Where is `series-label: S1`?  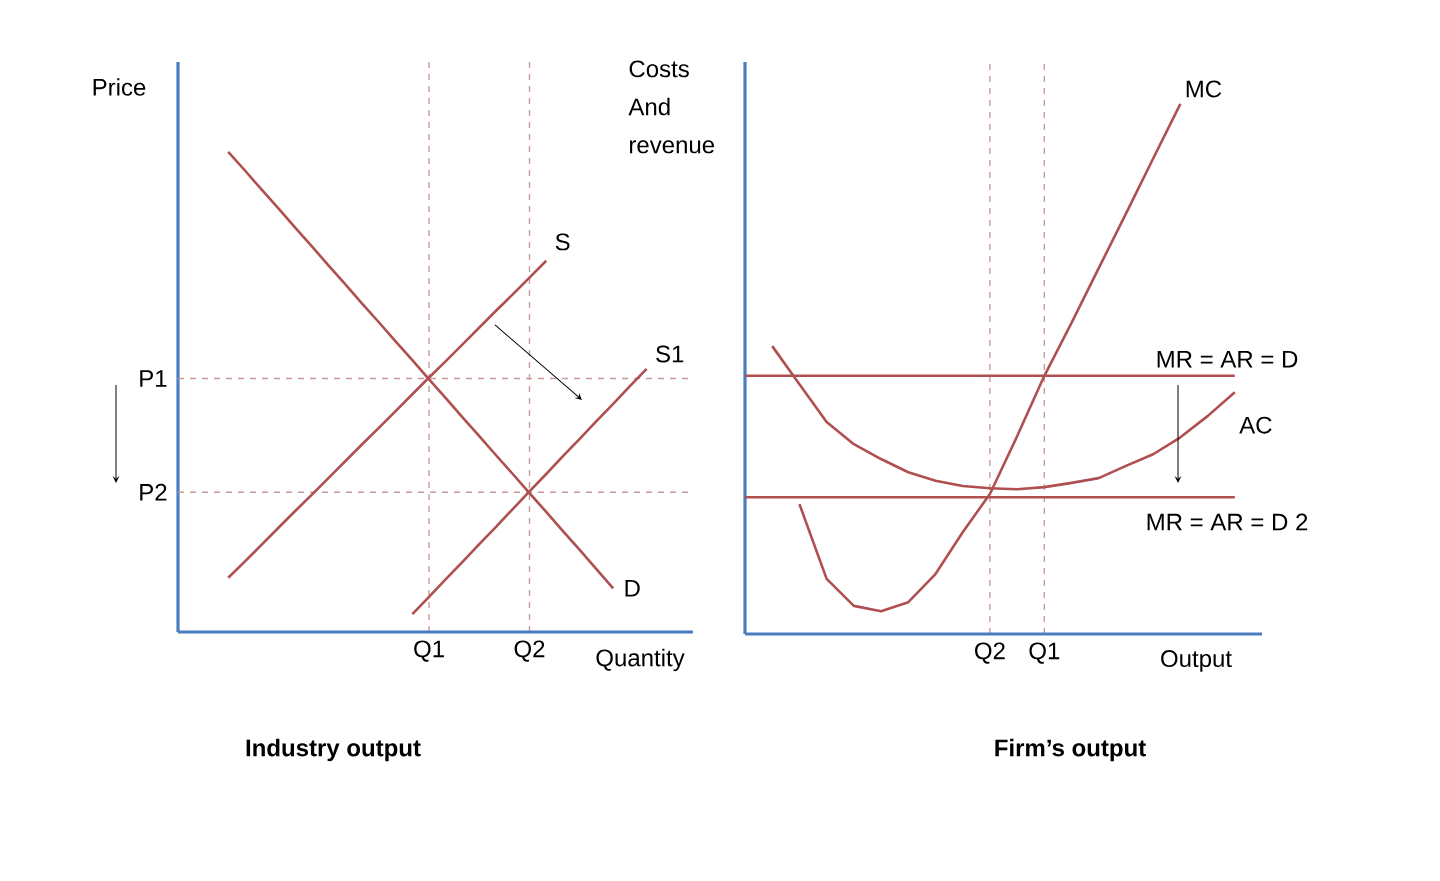 series-label: S1 is located at coordinates (670, 354).